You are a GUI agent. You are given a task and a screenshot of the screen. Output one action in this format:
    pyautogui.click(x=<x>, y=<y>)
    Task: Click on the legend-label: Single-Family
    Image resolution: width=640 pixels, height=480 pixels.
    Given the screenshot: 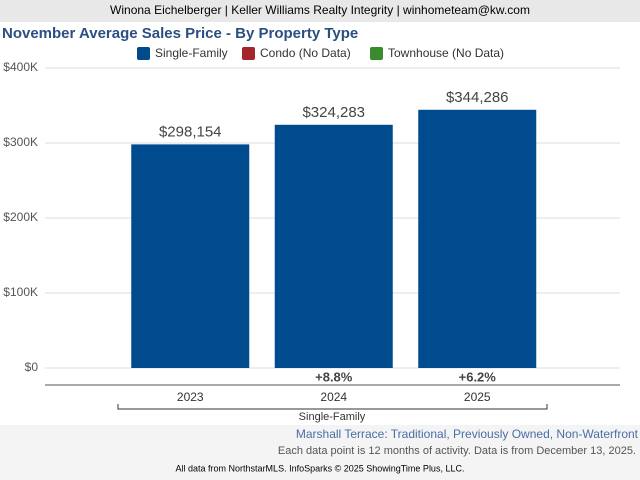 What is the action you would take?
    pyautogui.click(x=191, y=53)
    